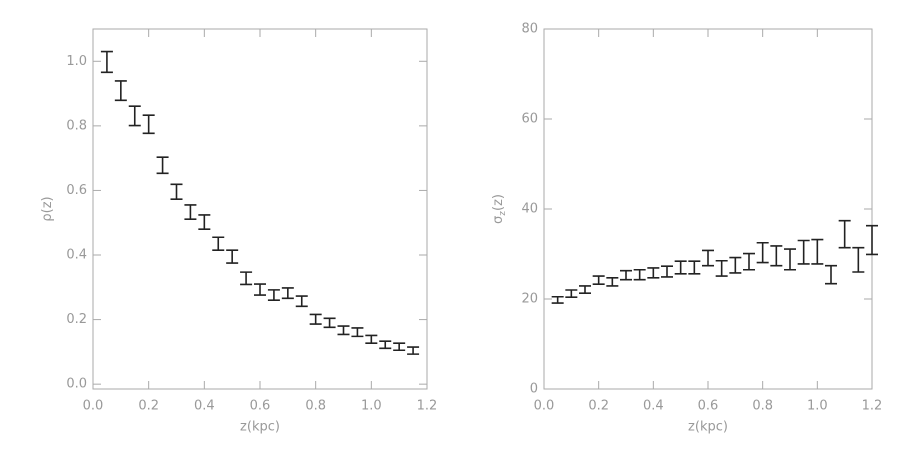 This screenshot has height=449, width=900. Describe the element at coordinates (529, 119) in the screenshot. I see `y-tick-label: 60` at that location.